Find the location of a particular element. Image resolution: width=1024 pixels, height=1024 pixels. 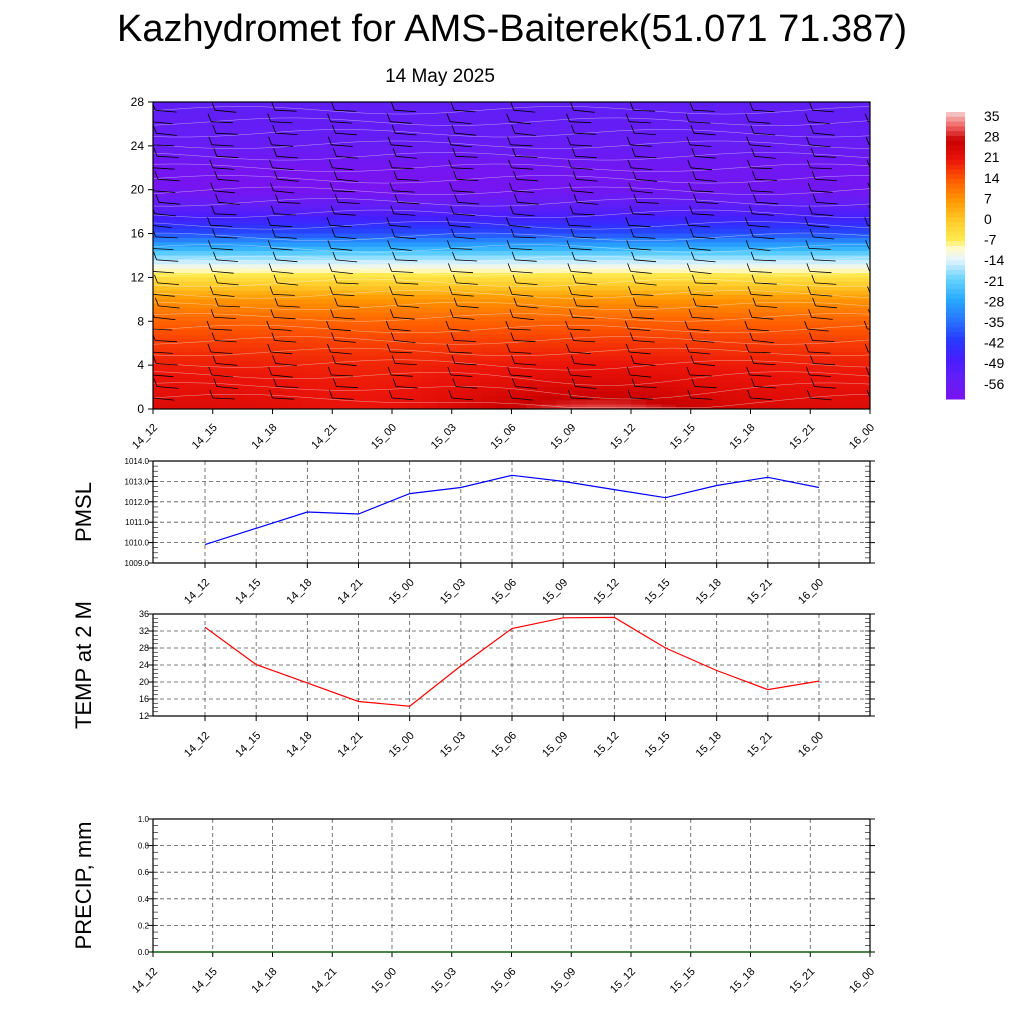

y-tick-label: 20 is located at coordinates (144, 682).